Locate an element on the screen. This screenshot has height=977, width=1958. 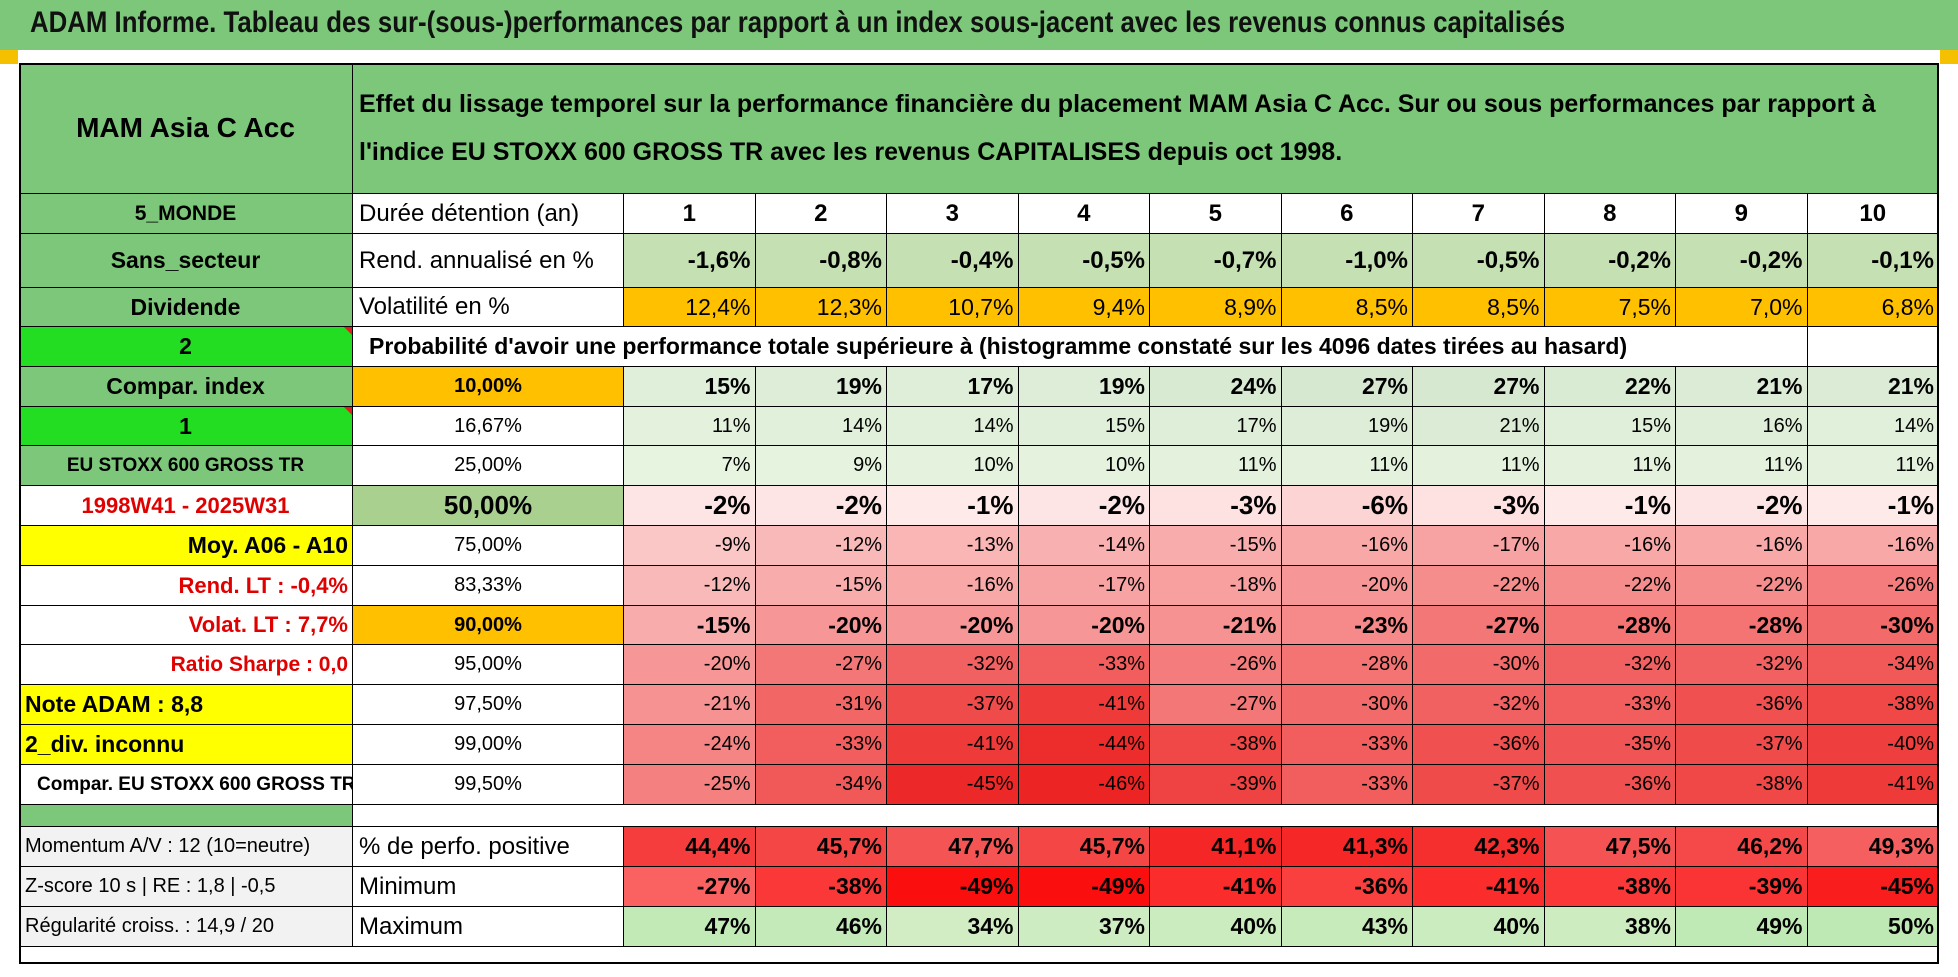
annual-return-cell: -0,2% is located at coordinates (1610, 261).